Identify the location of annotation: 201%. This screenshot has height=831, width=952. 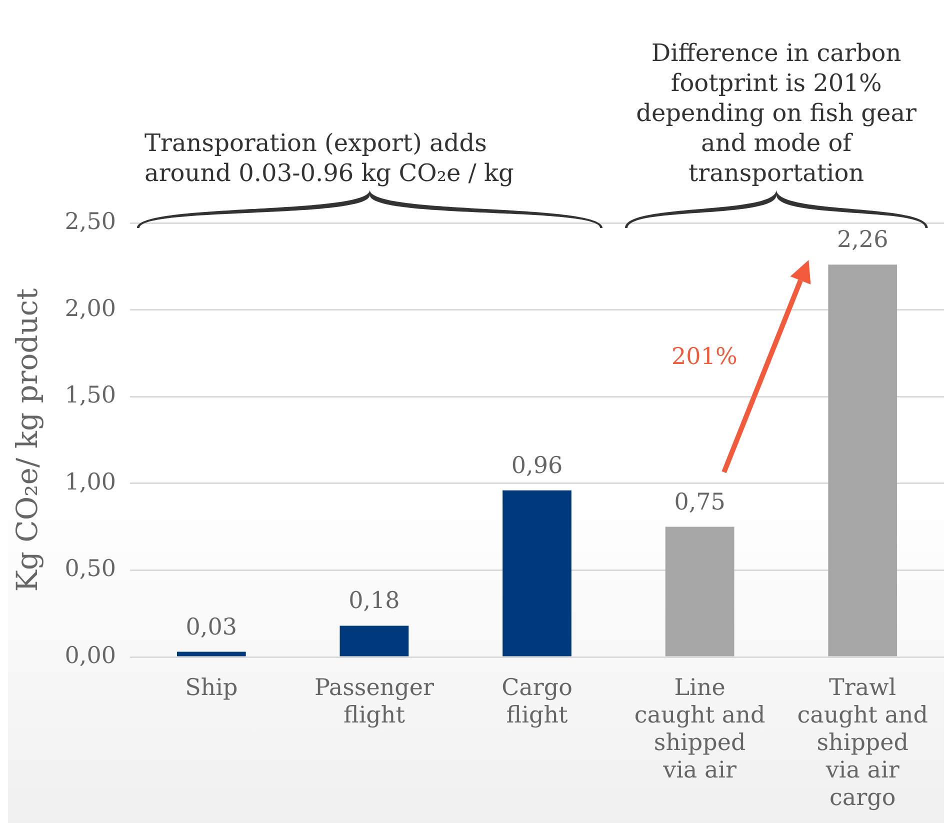
(705, 357).